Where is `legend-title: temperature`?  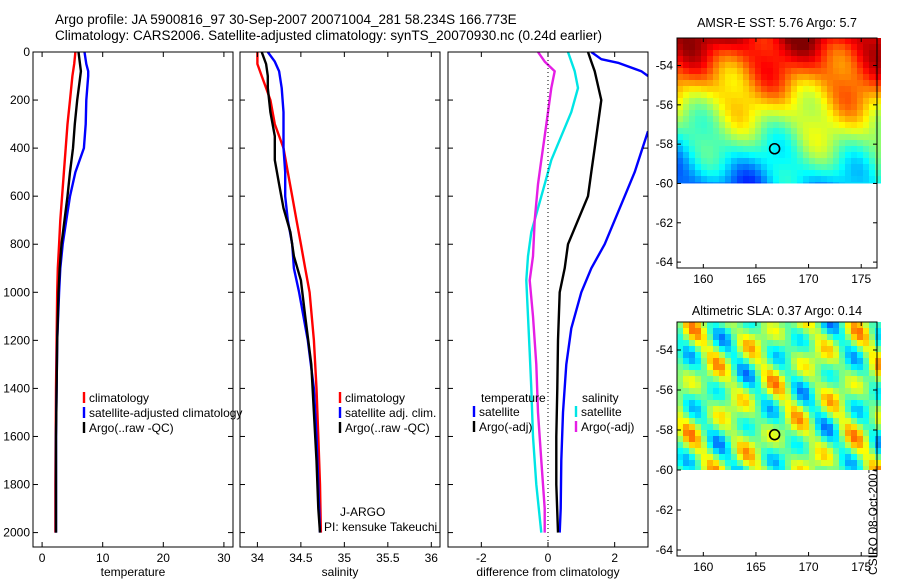
legend-title: temperature is located at coordinates (513, 398).